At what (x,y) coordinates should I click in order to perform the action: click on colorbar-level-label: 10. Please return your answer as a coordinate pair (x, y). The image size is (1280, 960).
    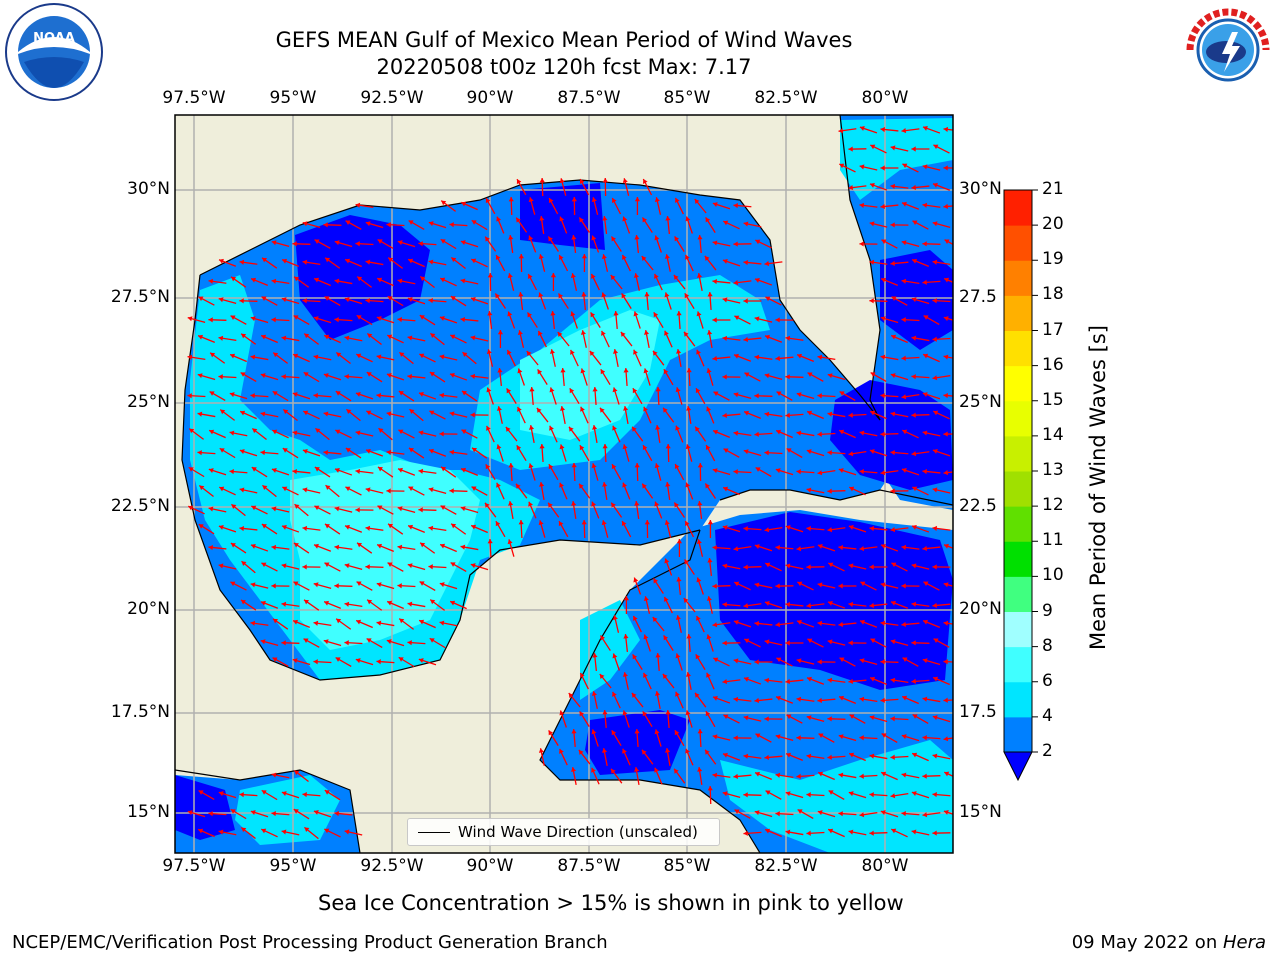
    Looking at the image, I should click on (1053, 575).